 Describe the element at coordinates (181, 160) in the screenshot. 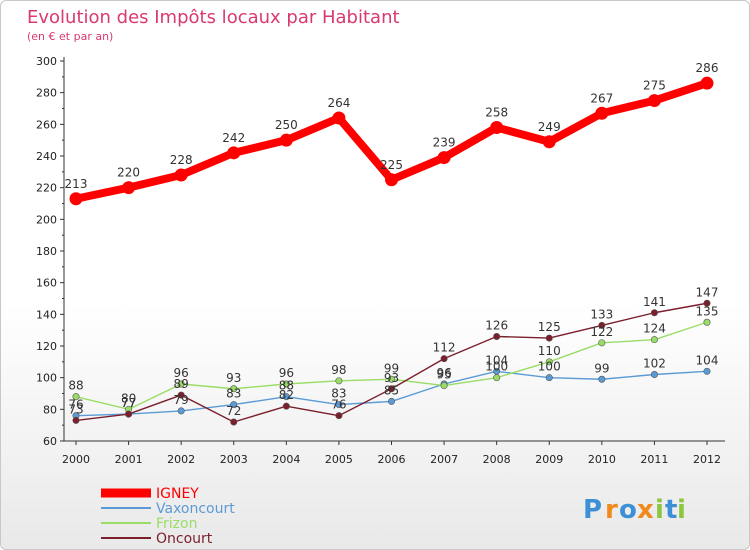

I see `data-label: 228` at that location.